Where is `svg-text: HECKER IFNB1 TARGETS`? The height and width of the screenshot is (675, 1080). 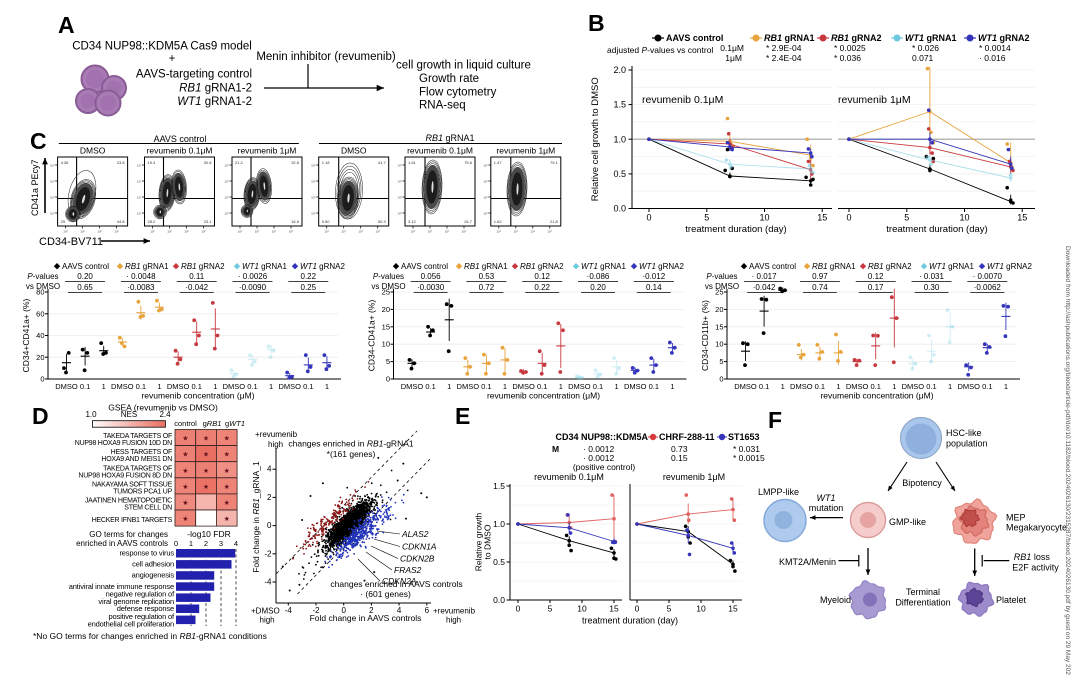
svg-text: HECKER IFNB1 TARGETS is located at coordinates (132, 520).